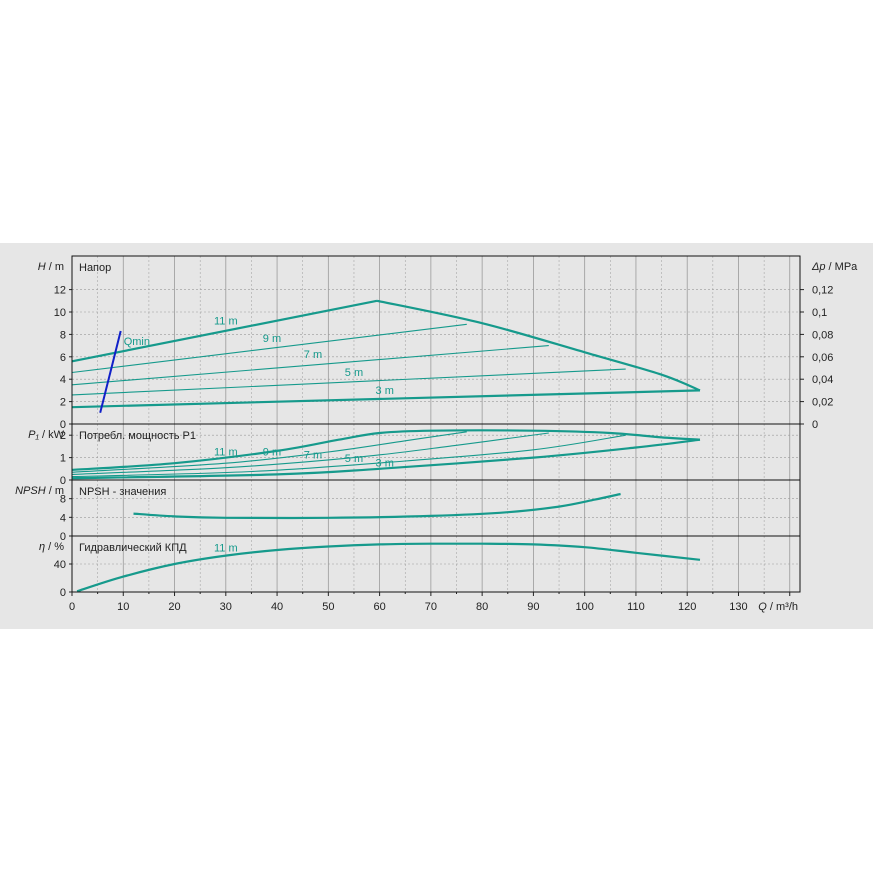 This screenshot has height=873, width=873. Describe the element at coordinates (226, 607) in the screenshot. I see `x-tick-label: 30` at that location.